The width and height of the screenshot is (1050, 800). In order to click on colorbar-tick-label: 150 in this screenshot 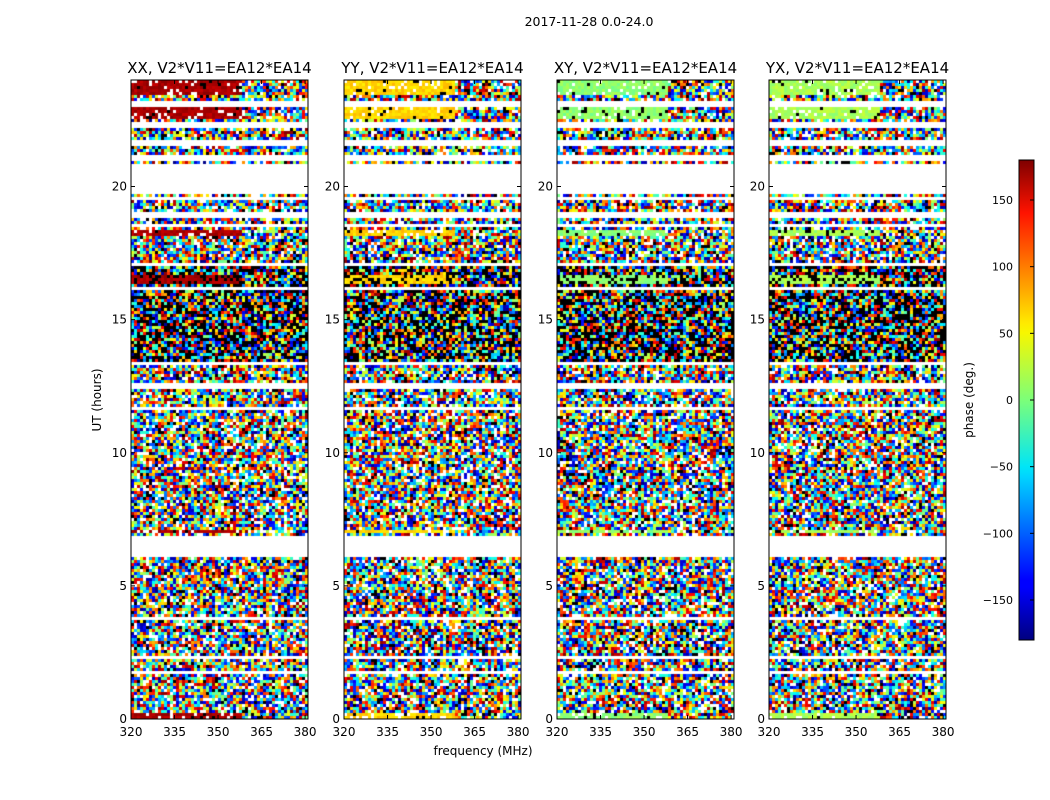, I will do `click(1002, 200)`.